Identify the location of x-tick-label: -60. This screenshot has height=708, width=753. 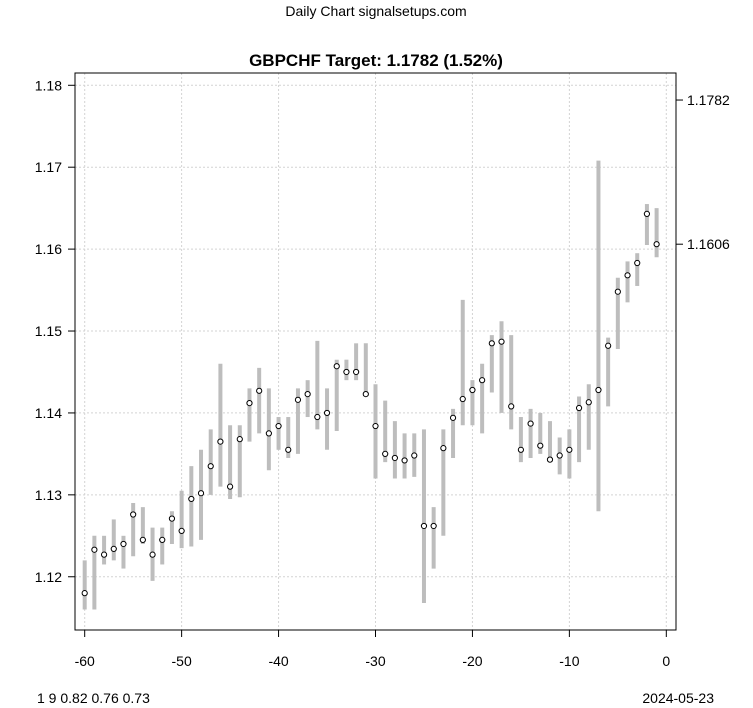
(85, 661).